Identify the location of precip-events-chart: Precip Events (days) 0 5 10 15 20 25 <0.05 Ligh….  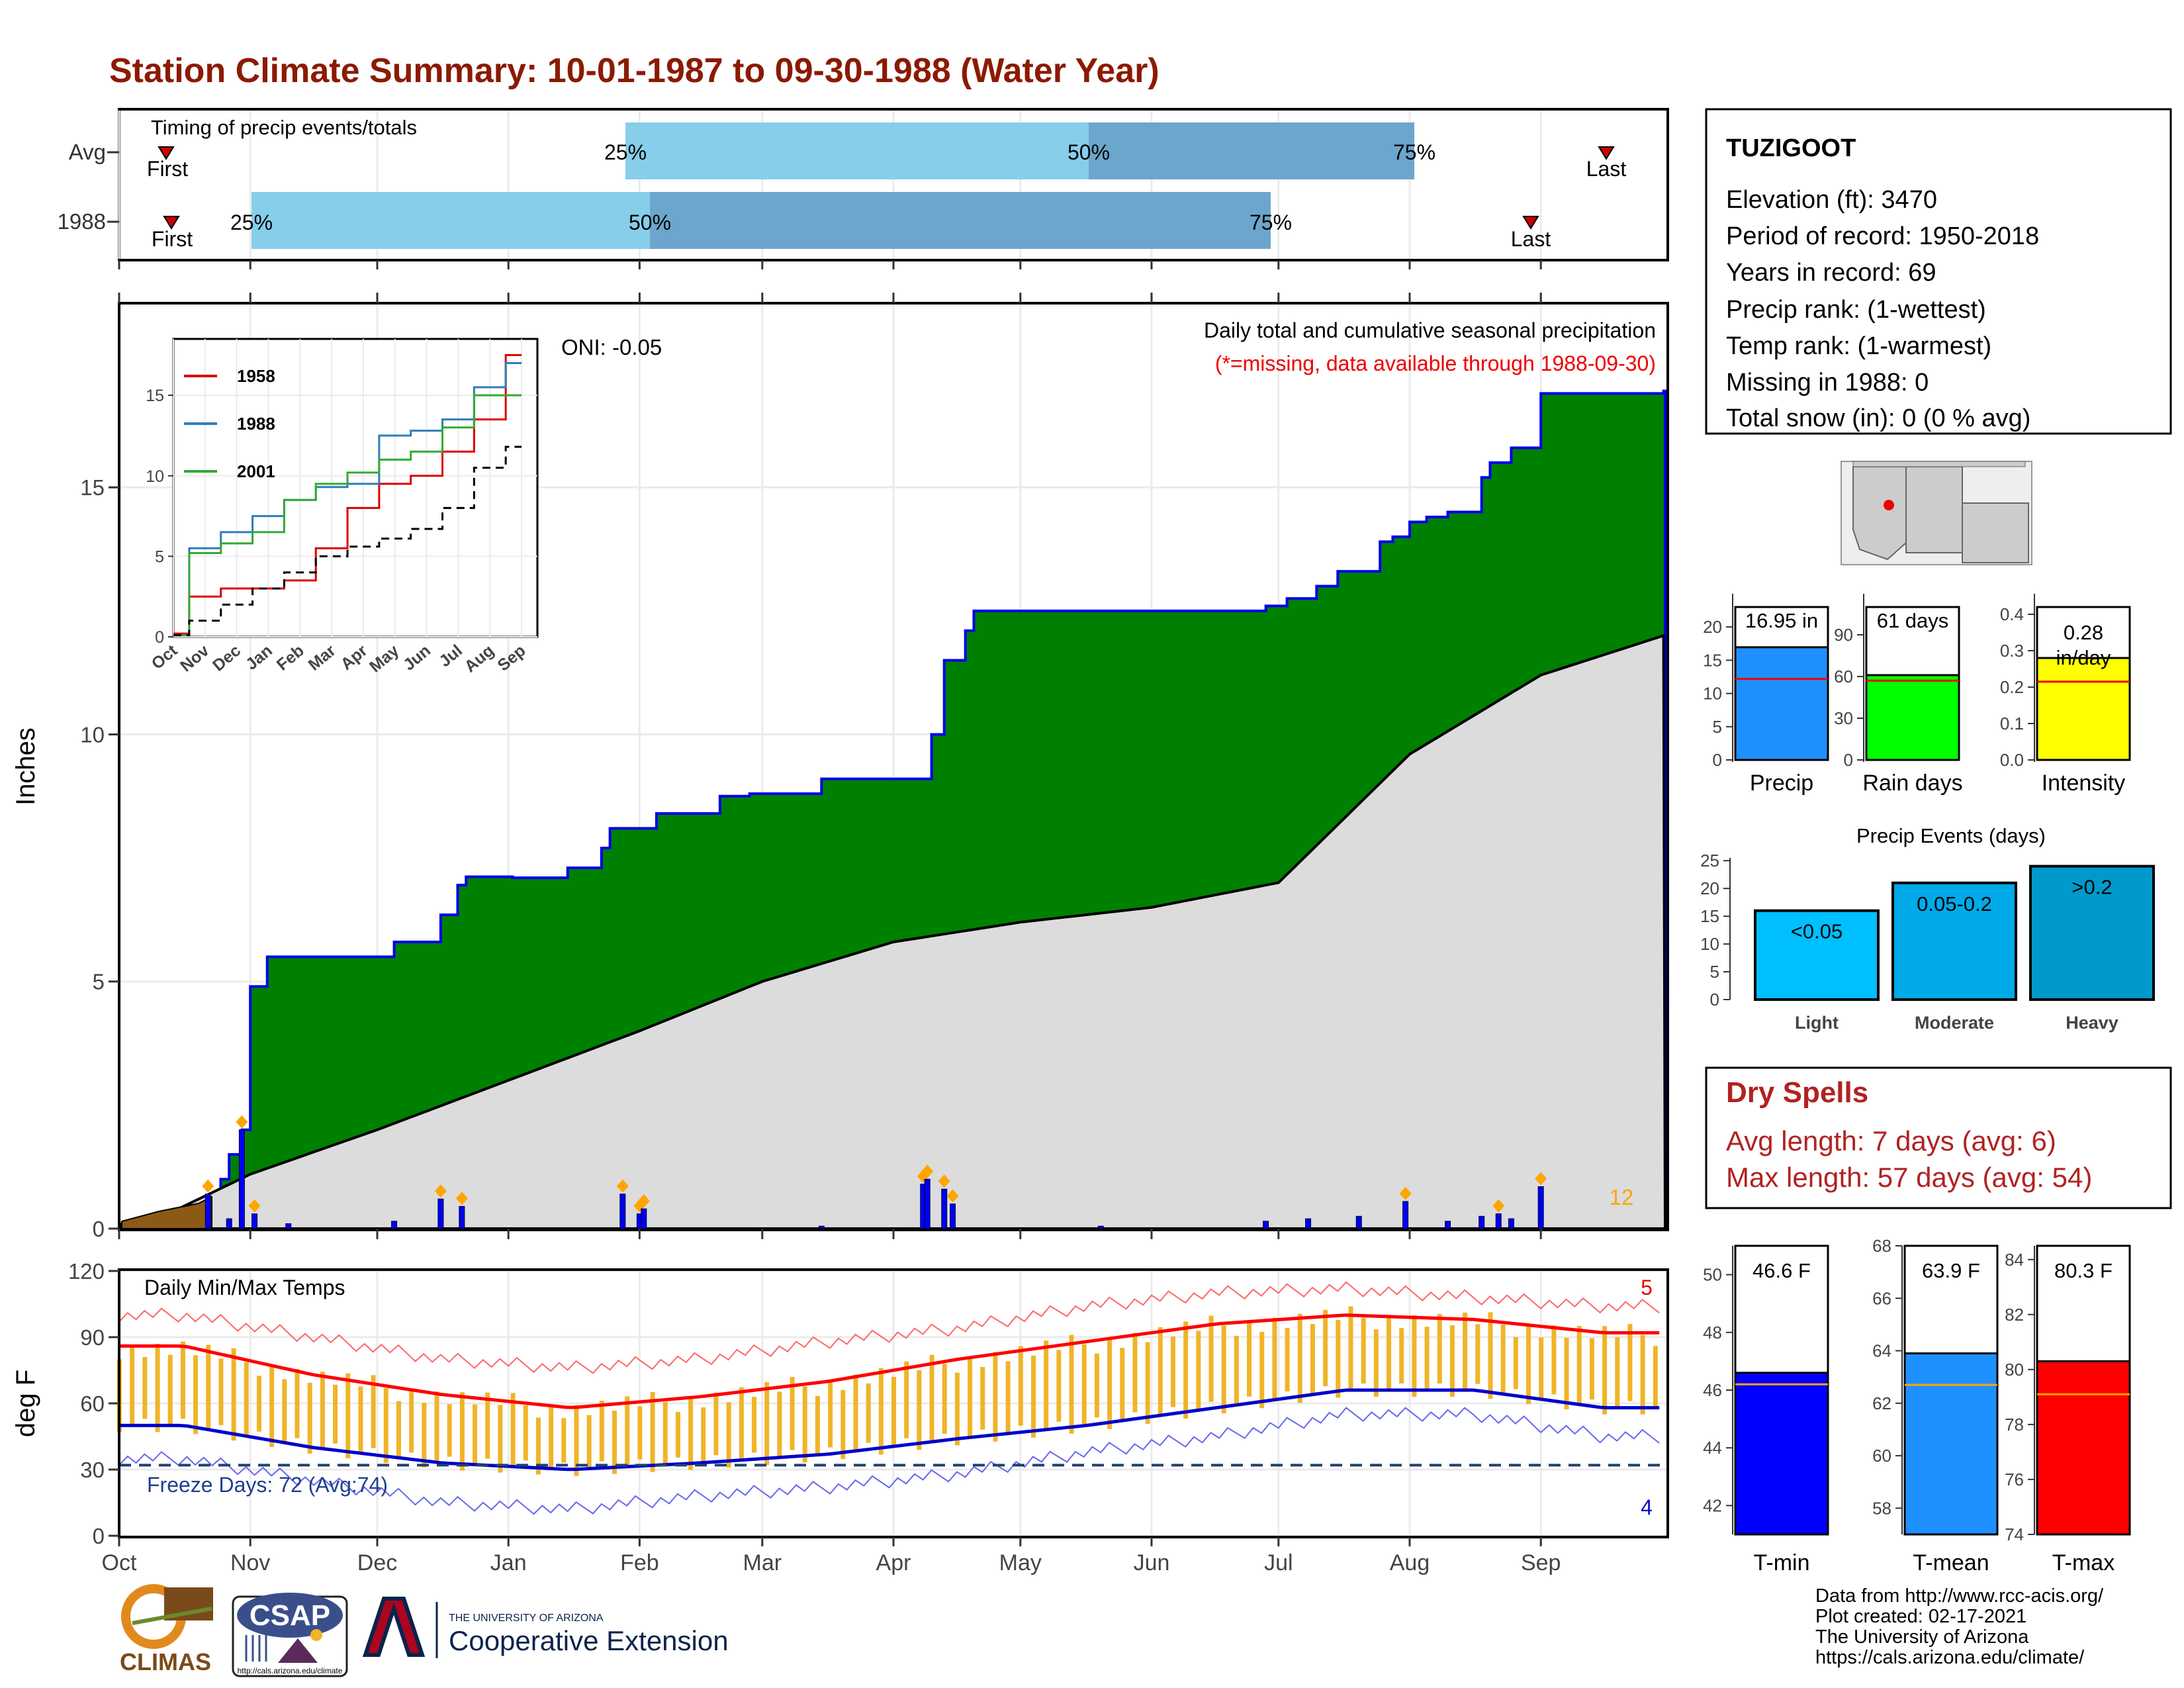
(1928, 928).